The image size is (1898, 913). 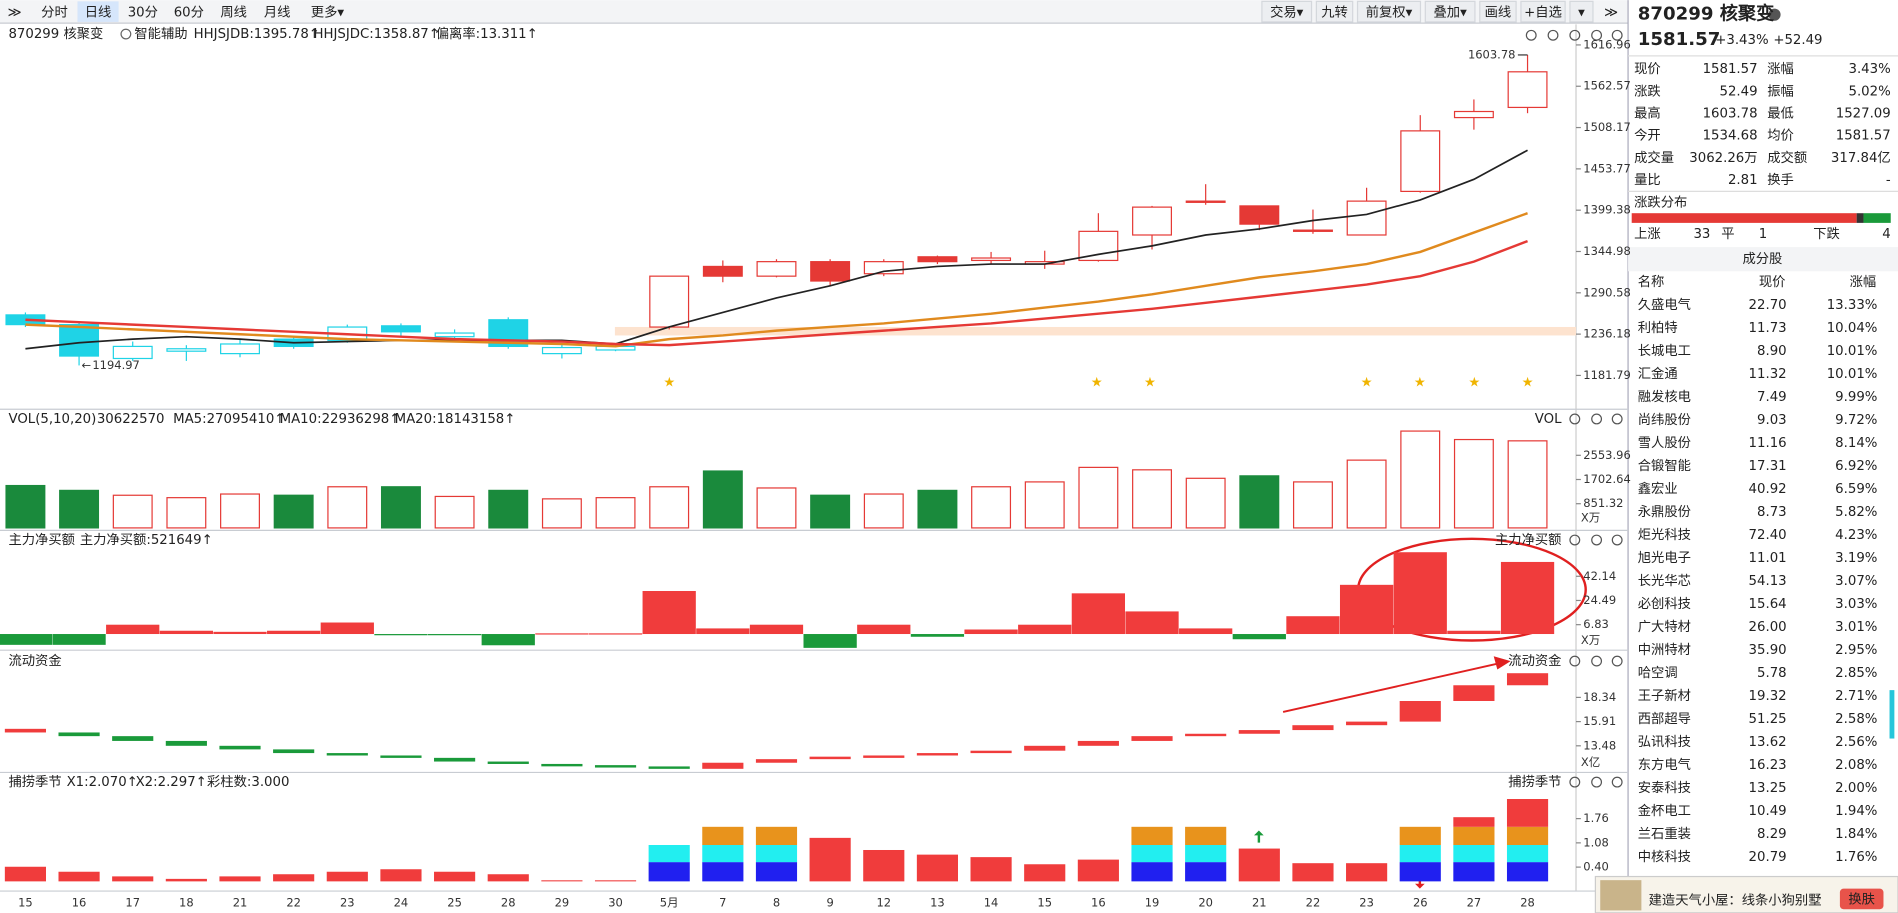 I want to click on info-icon, so click(x=1774, y=14).